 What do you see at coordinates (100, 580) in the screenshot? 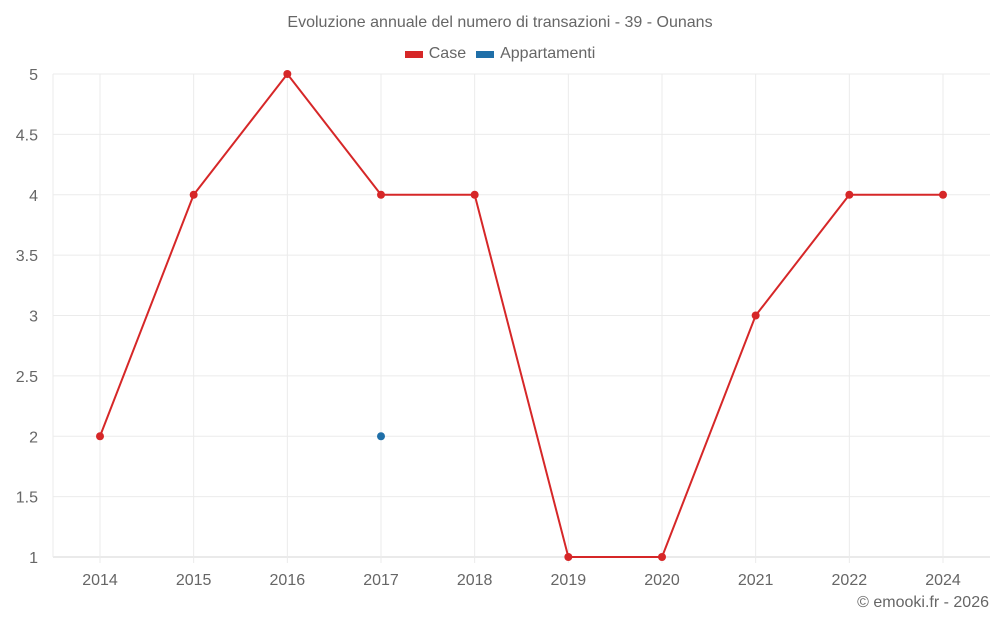
I see `x-tick-label: 2014` at bounding box center [100, 580].